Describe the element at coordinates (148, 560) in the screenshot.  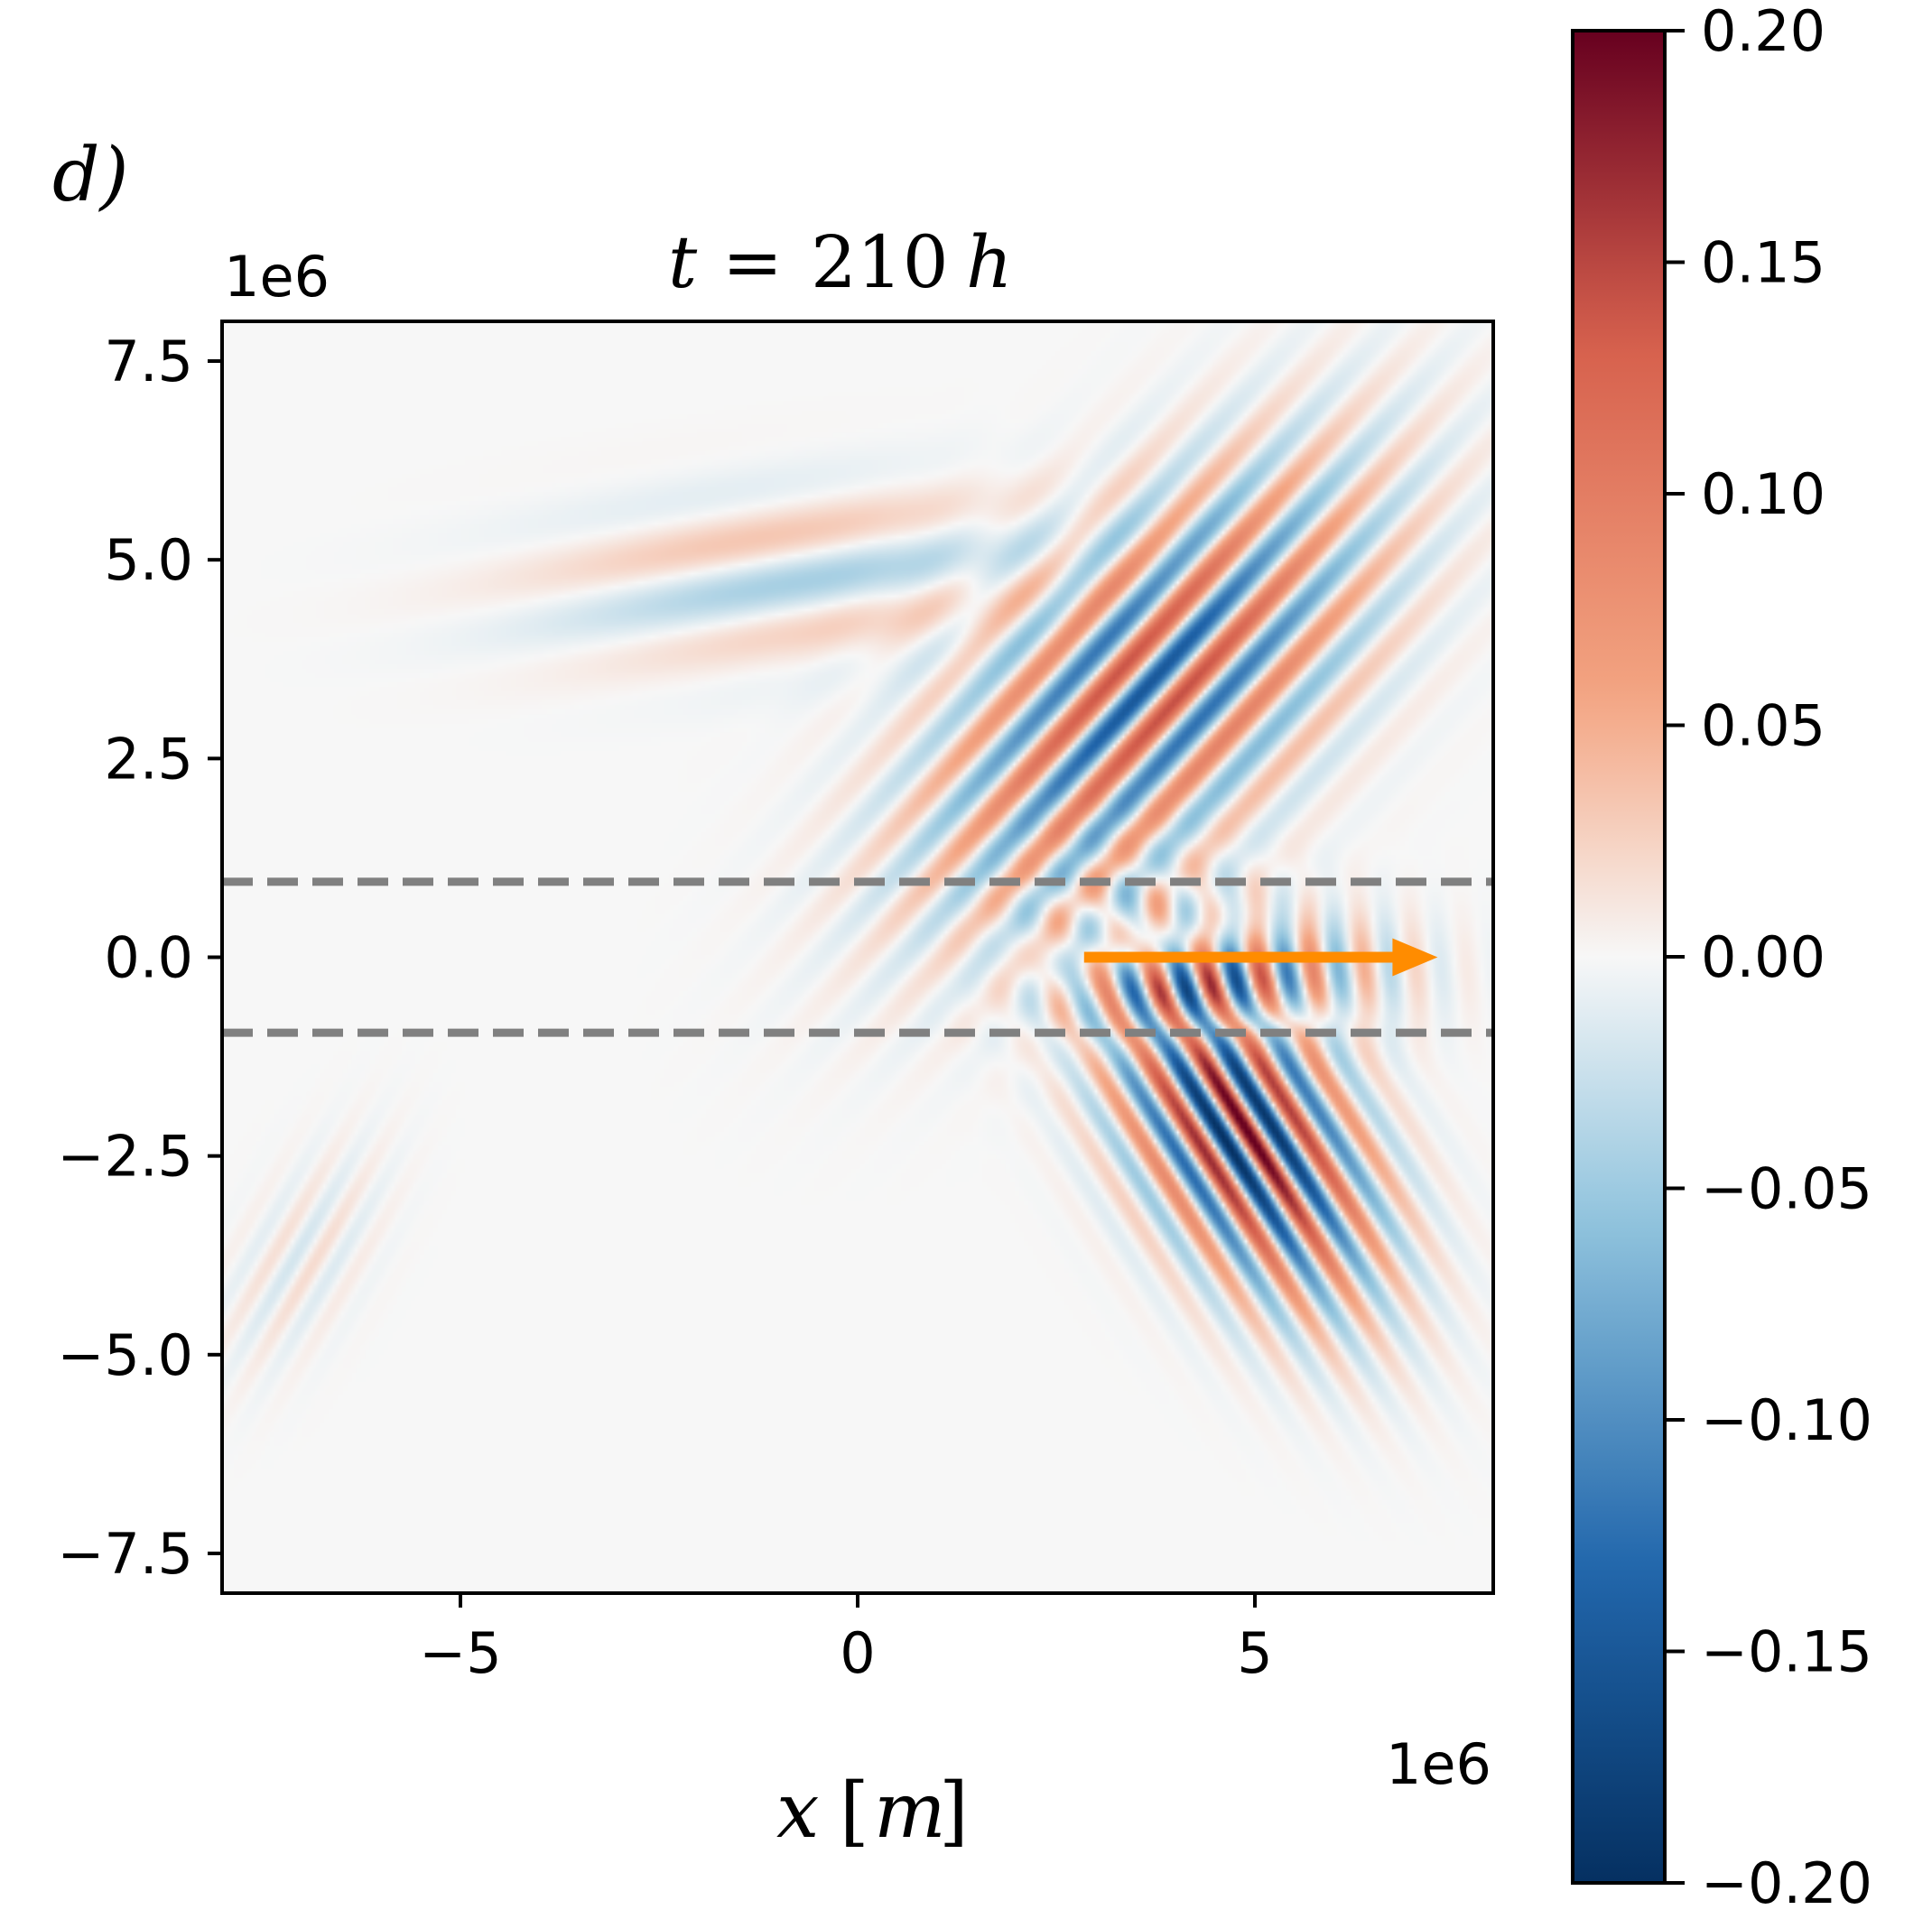
I see `y-tick-label: 5.0` at that location.